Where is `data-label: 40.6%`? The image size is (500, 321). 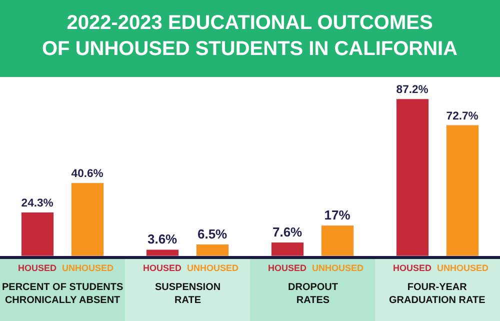 data-label: 40.6% is located at coordinates (87, 174).